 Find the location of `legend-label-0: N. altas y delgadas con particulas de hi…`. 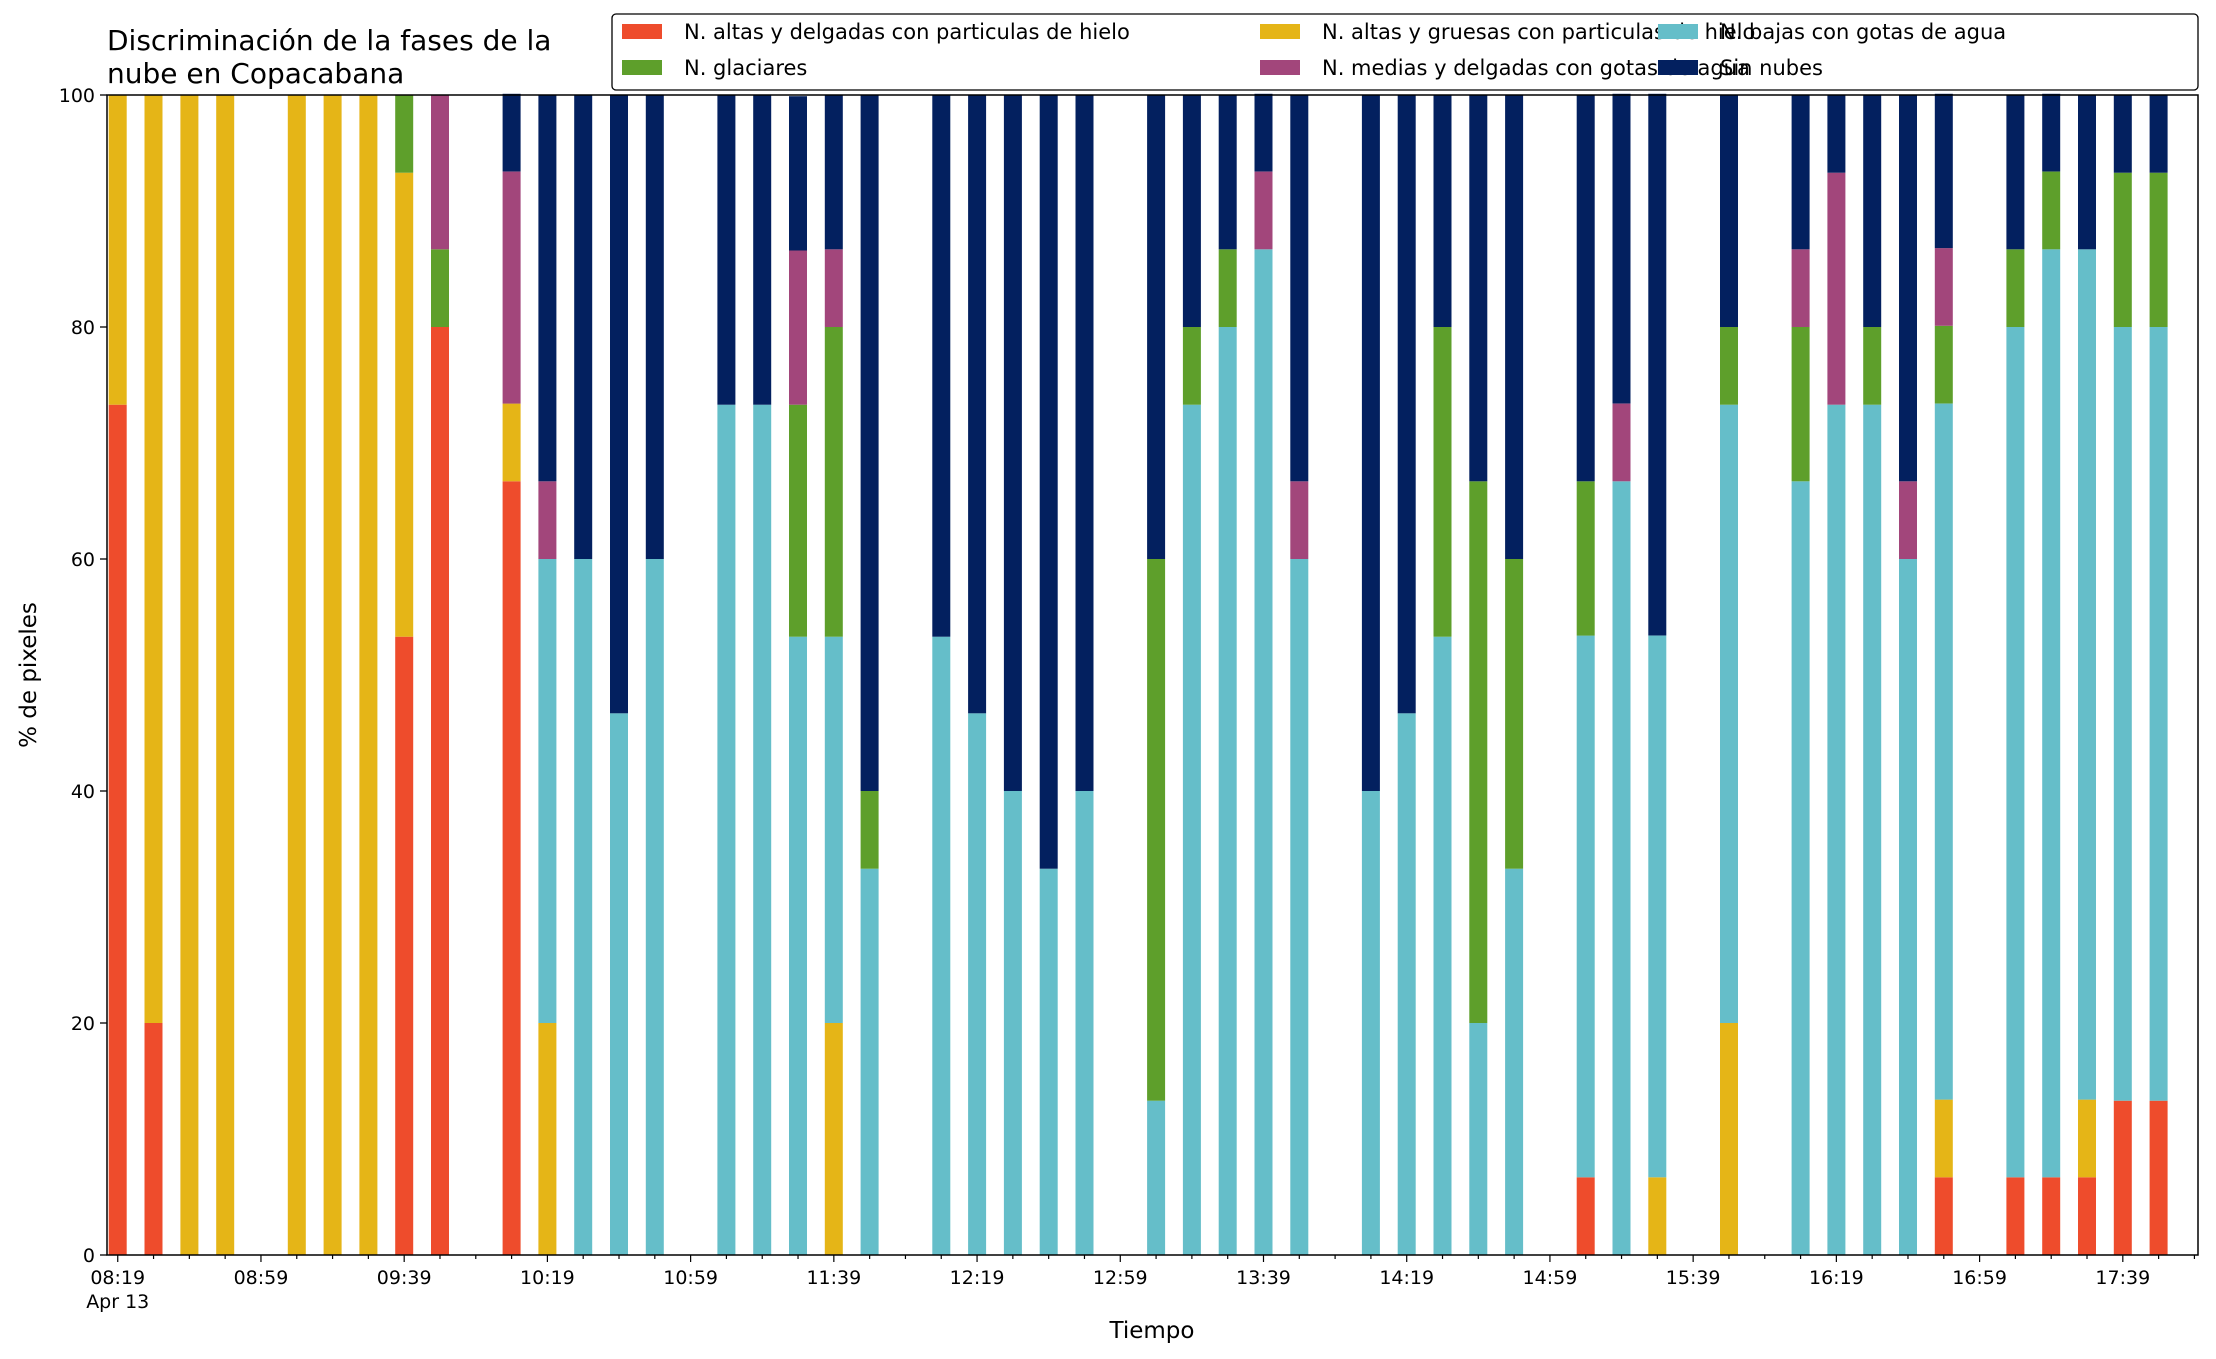

legend-label-0: N. altas y delgadas con particulas de hi… is located at coordinates (907, 32).